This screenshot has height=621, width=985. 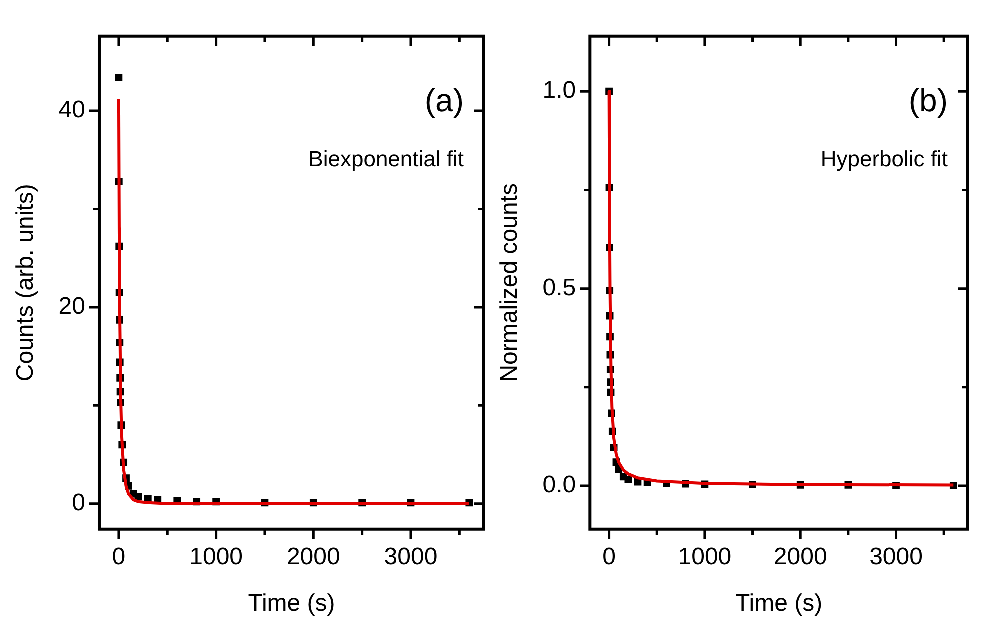 I want to click on y-tick-label: 40, so click(x=72, y=110).